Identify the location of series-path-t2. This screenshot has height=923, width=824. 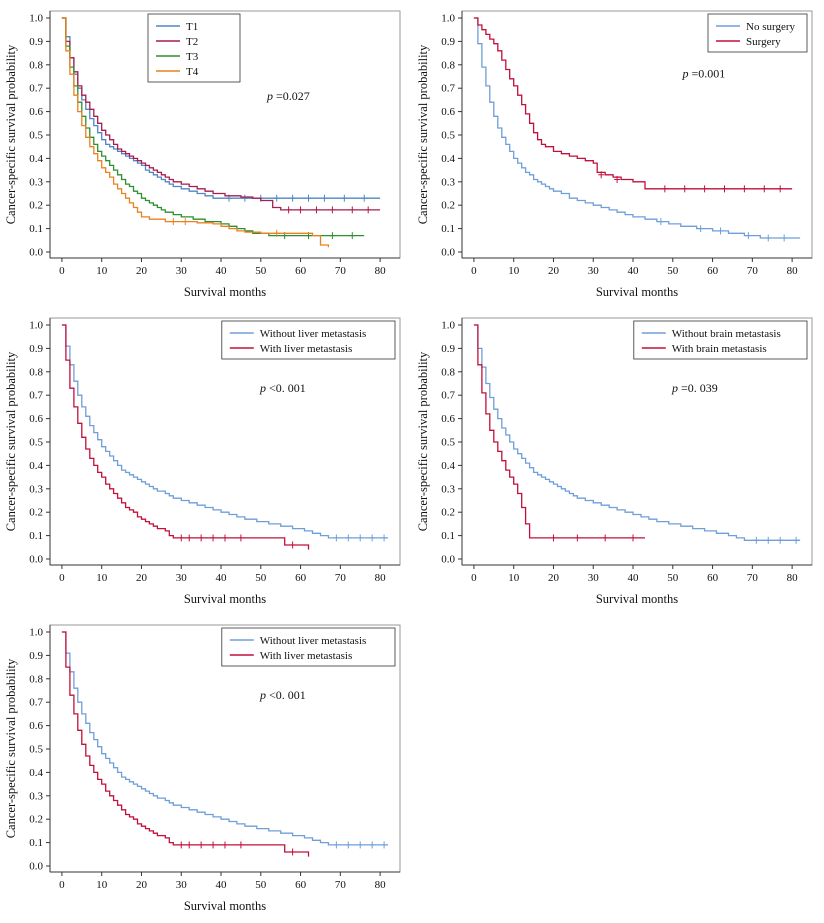
(221, 114).